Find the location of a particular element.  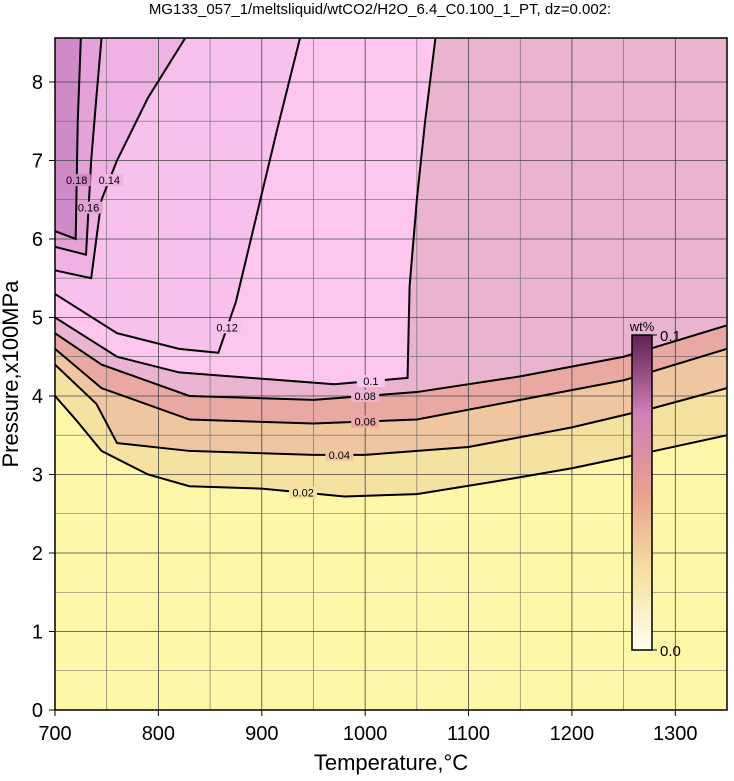

y-tick-label: 8 is located at coordinates (37, 83).